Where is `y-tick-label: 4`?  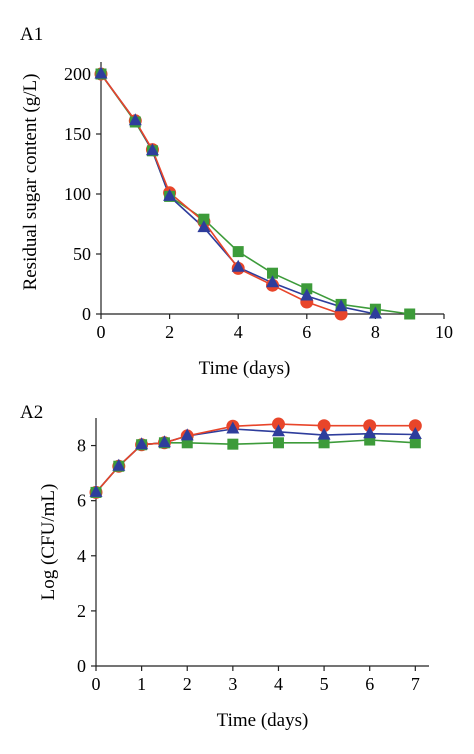 y-tick-label: 4 is located at coordinates (81, 556).